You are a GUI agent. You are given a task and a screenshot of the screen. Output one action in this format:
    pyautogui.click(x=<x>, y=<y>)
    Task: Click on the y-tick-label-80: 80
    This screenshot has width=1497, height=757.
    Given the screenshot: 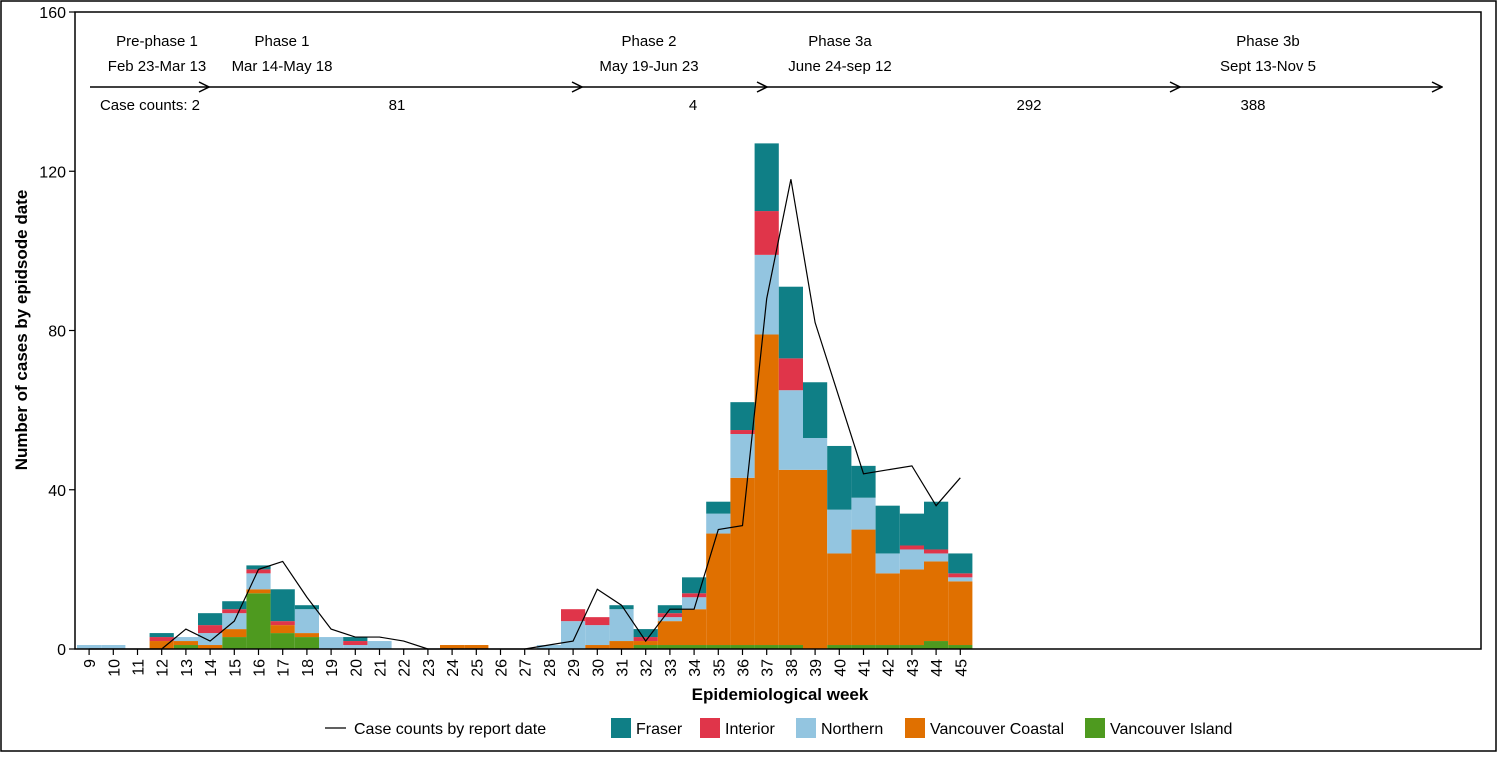 What is the action you would take?
    pyautogui.click(x=57, y=332)
    